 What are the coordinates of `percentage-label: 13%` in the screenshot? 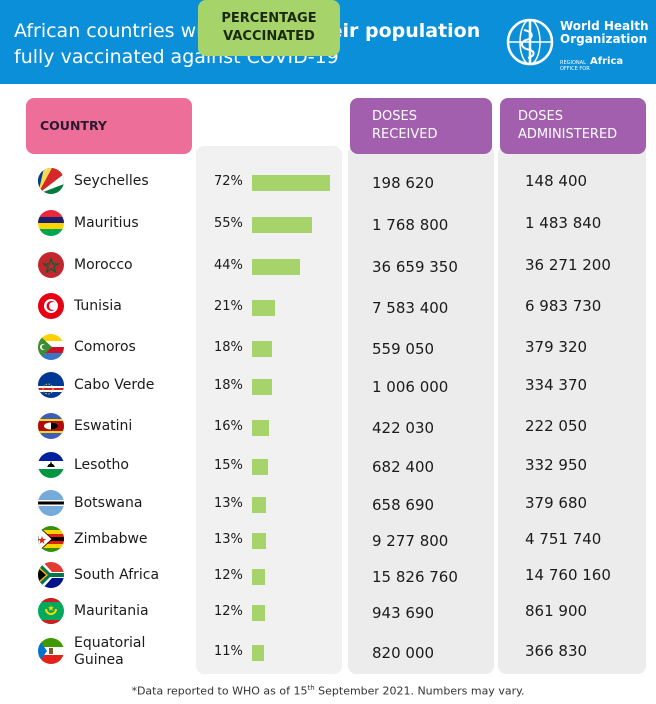 It's located at (228, 503).